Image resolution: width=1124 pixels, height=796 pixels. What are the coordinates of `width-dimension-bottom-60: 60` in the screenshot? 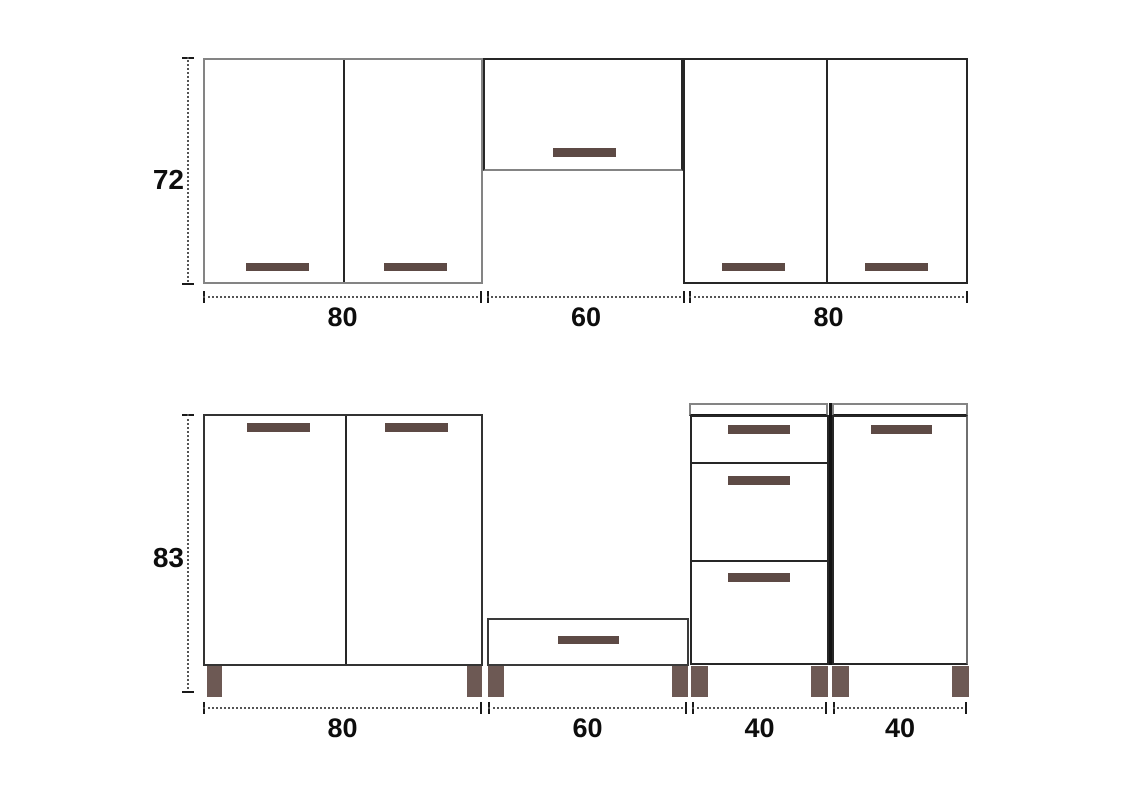 It's located at (587, 725).